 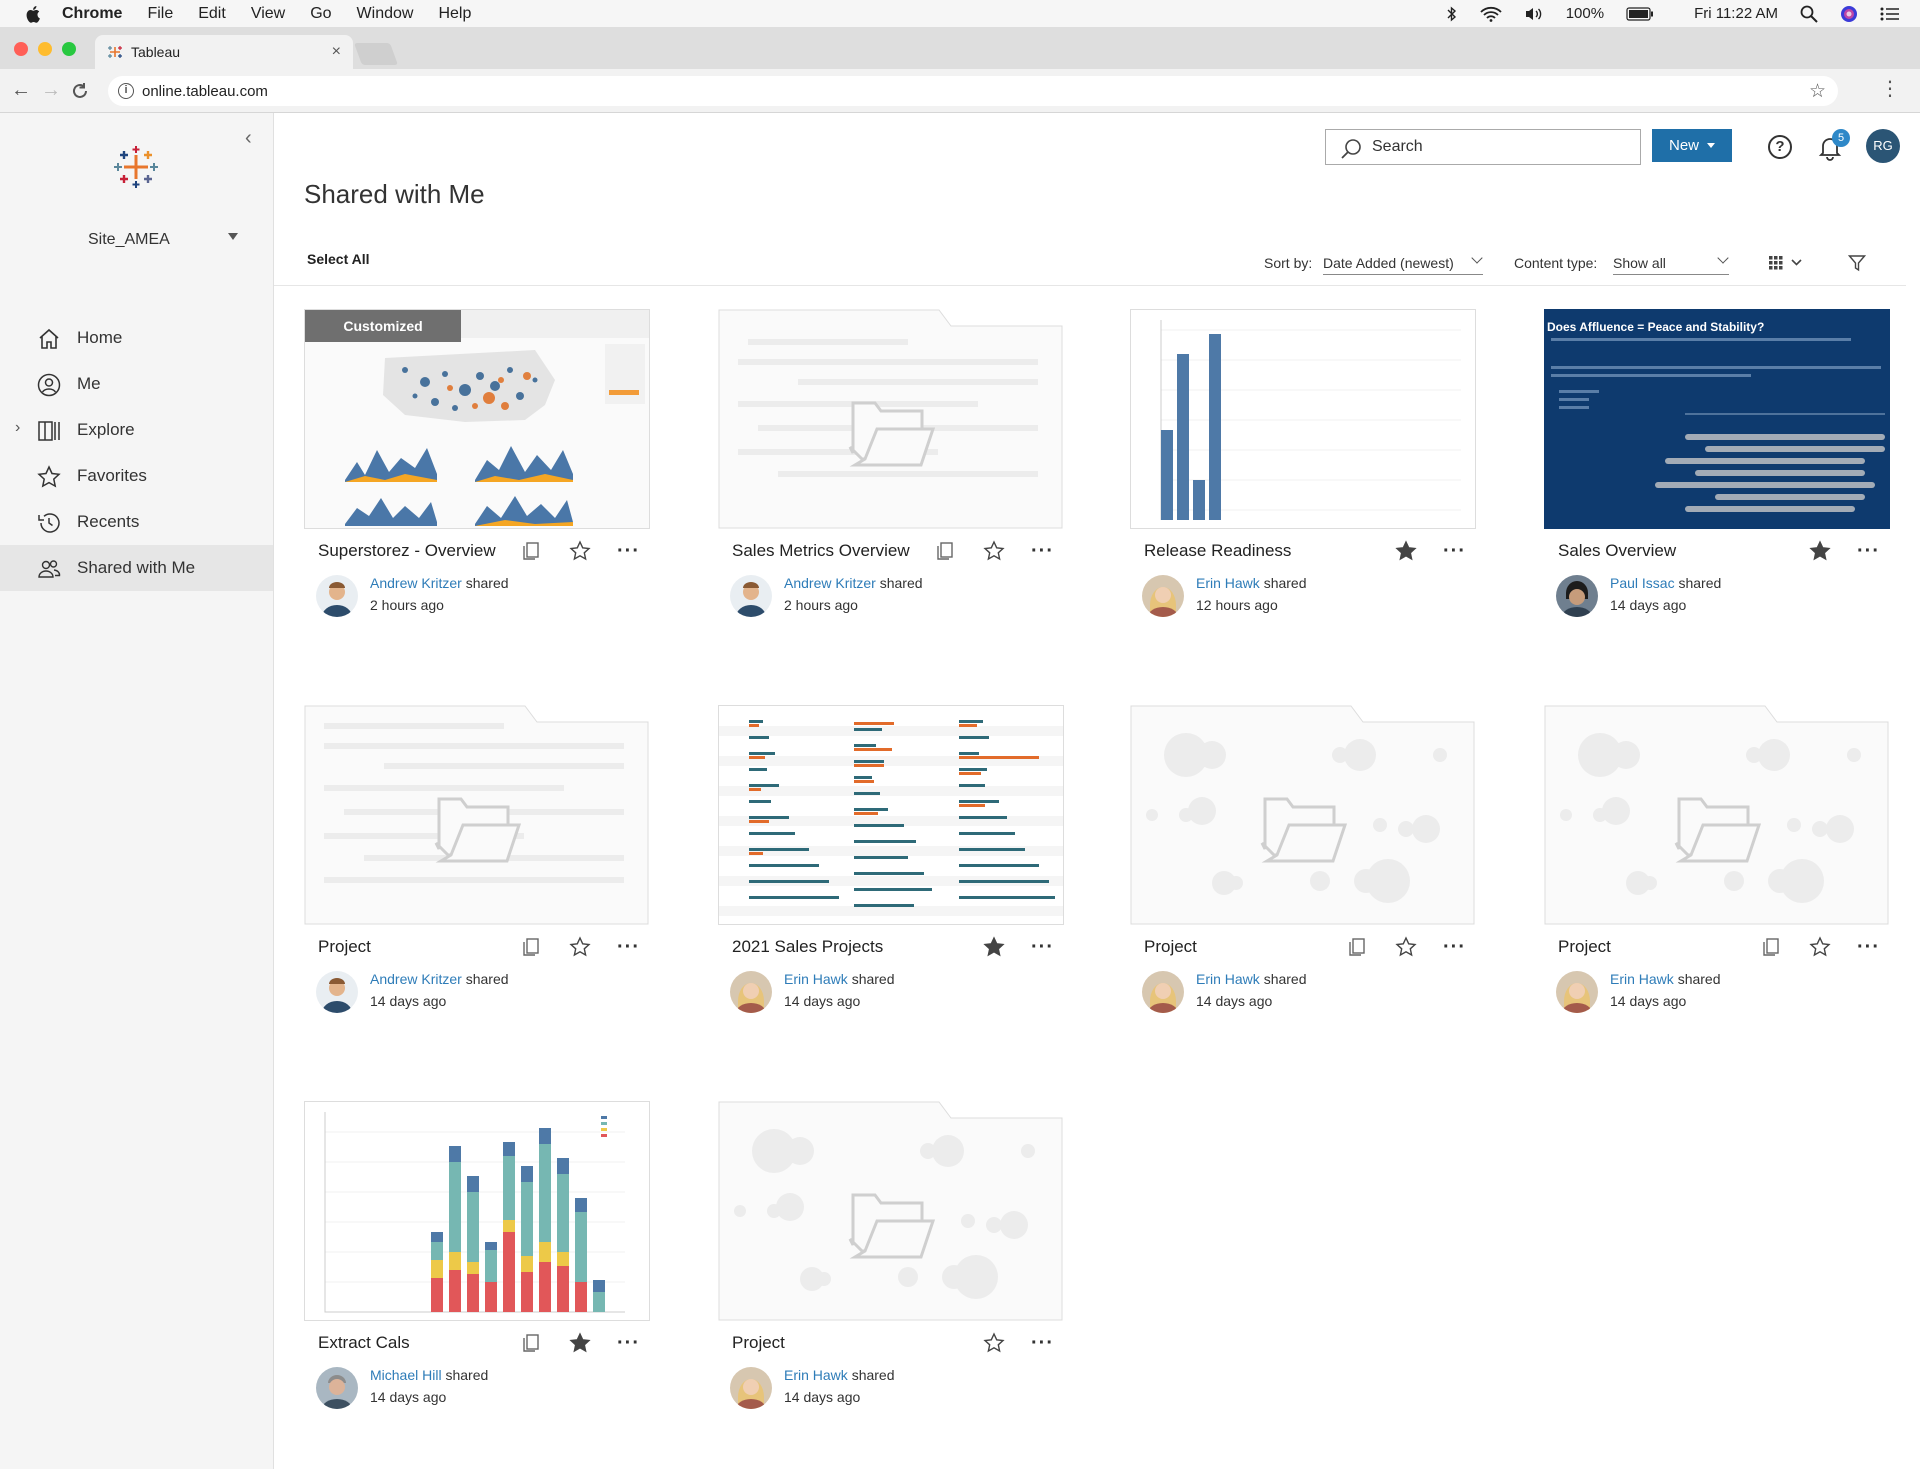 I want to click on window-close-button, so click(x=21, y=49).